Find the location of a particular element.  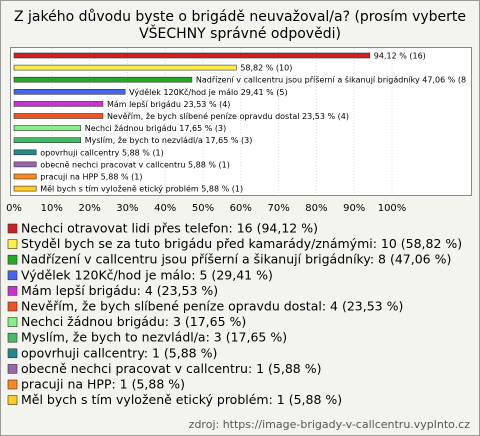

bar-label: 58,82 % (10) is located at coordinates (266, 68).